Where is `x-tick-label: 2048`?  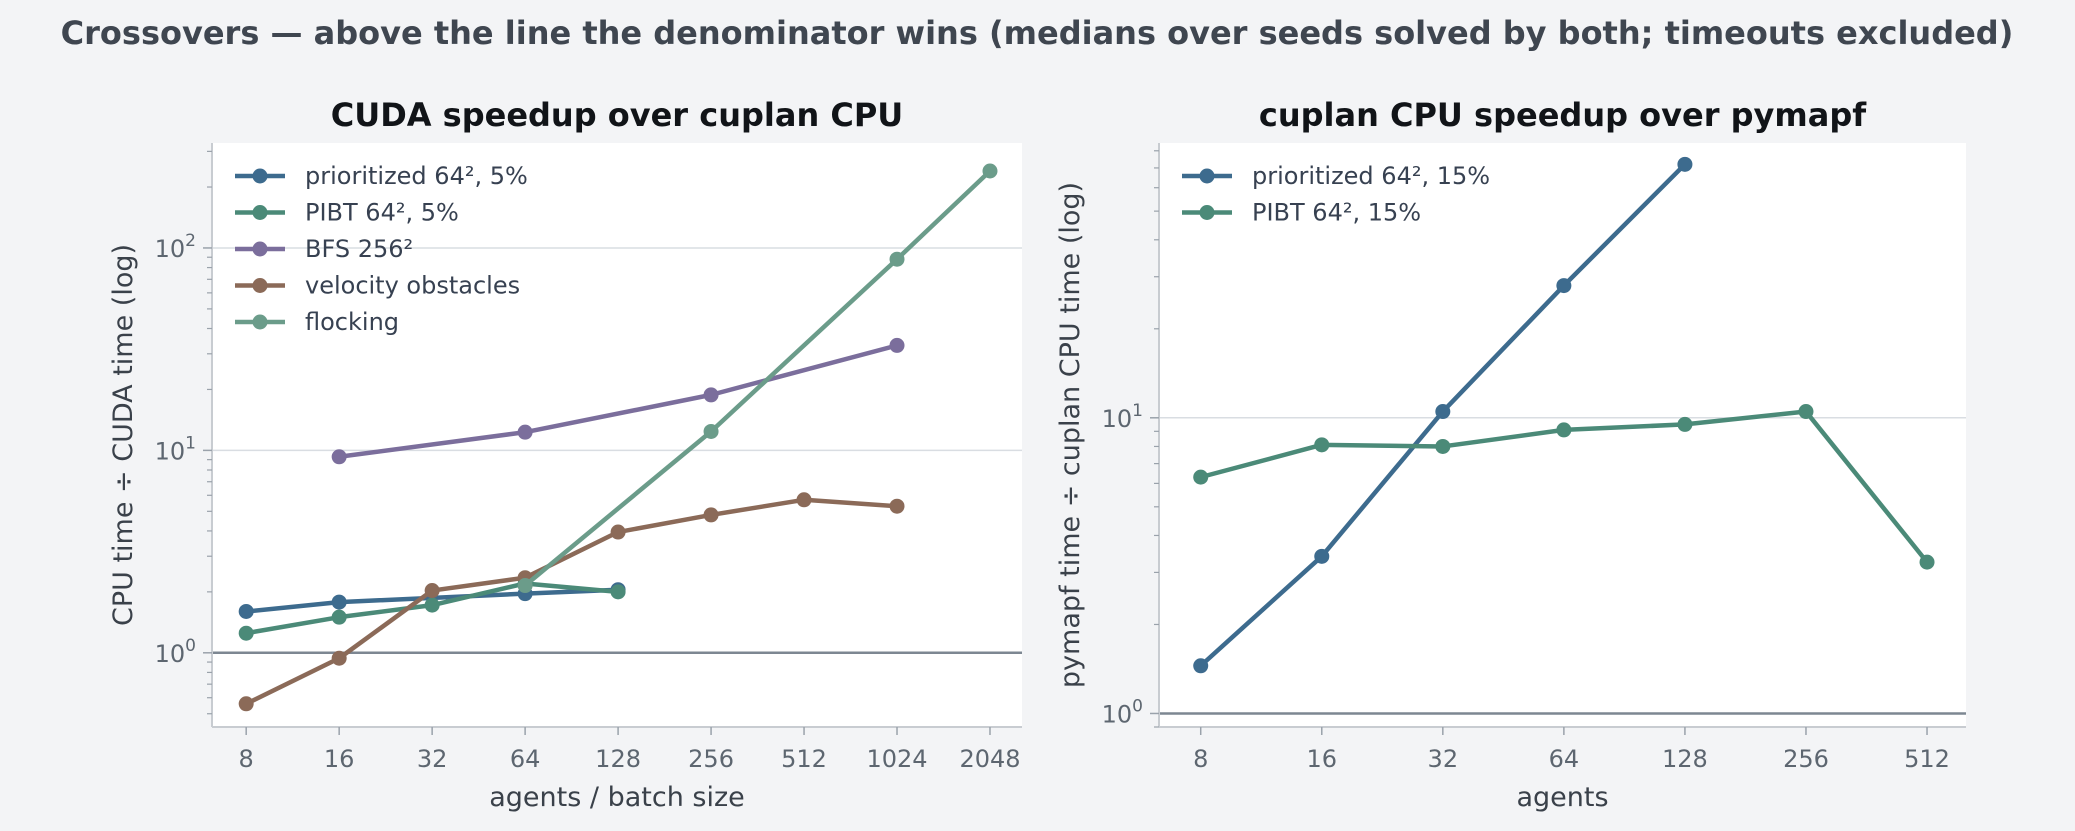 x-tick-label: 2048 is located at coordinates (989, 759).